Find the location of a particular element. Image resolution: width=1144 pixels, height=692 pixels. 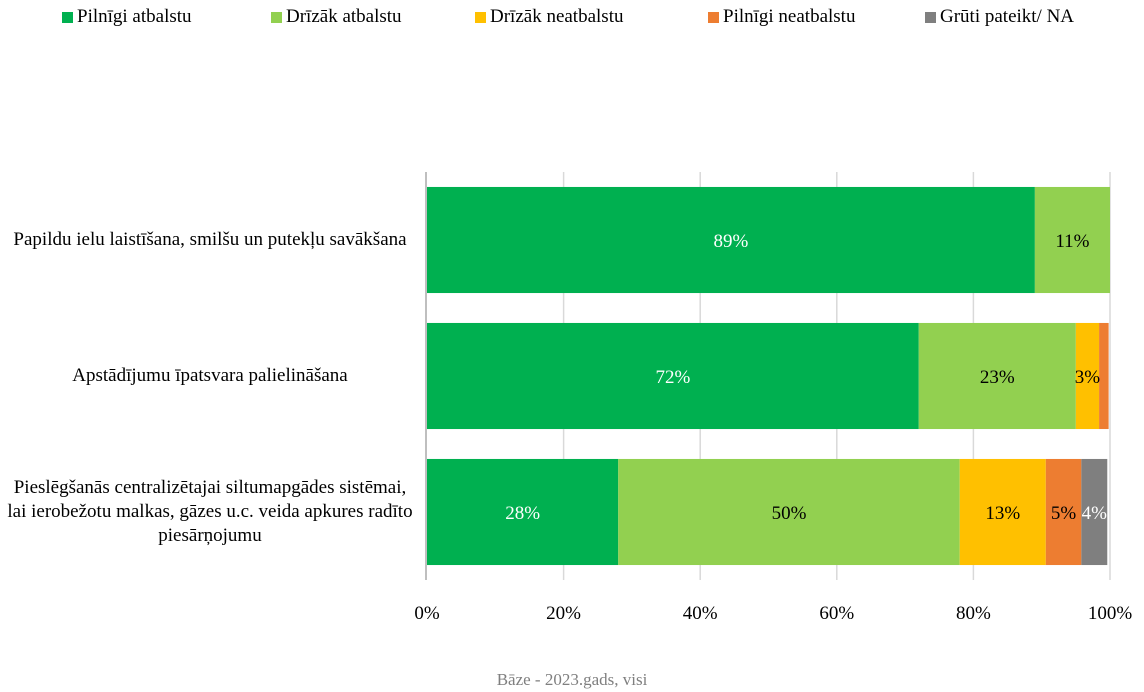

legend-label: Pilnīgi atbalstu is located at coordinates (134, 16).